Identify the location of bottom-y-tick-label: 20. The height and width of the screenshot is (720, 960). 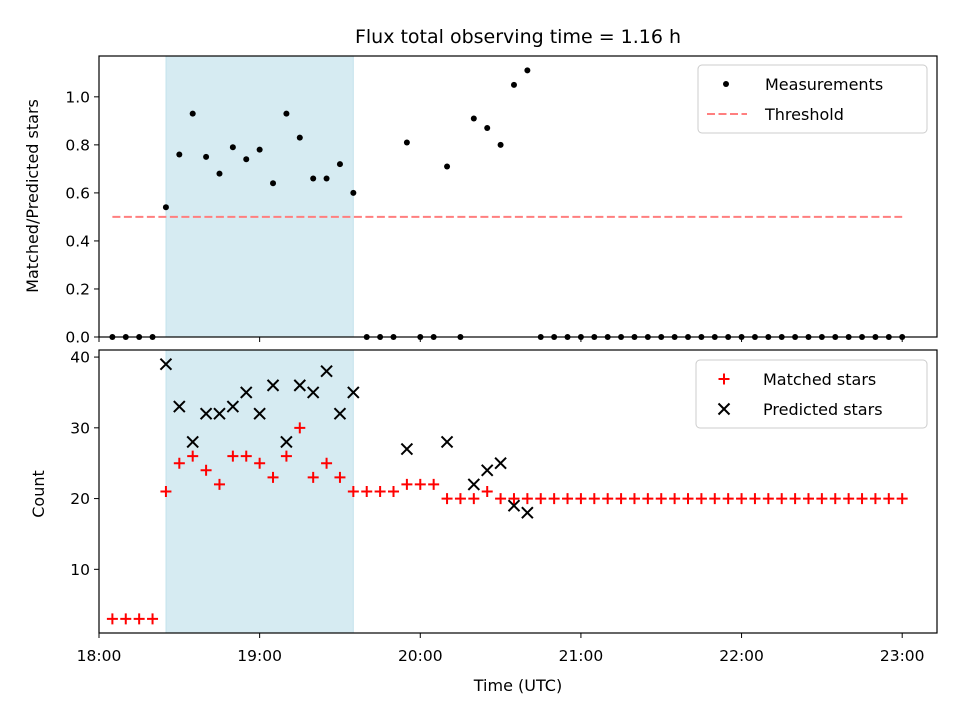
(80, 499).